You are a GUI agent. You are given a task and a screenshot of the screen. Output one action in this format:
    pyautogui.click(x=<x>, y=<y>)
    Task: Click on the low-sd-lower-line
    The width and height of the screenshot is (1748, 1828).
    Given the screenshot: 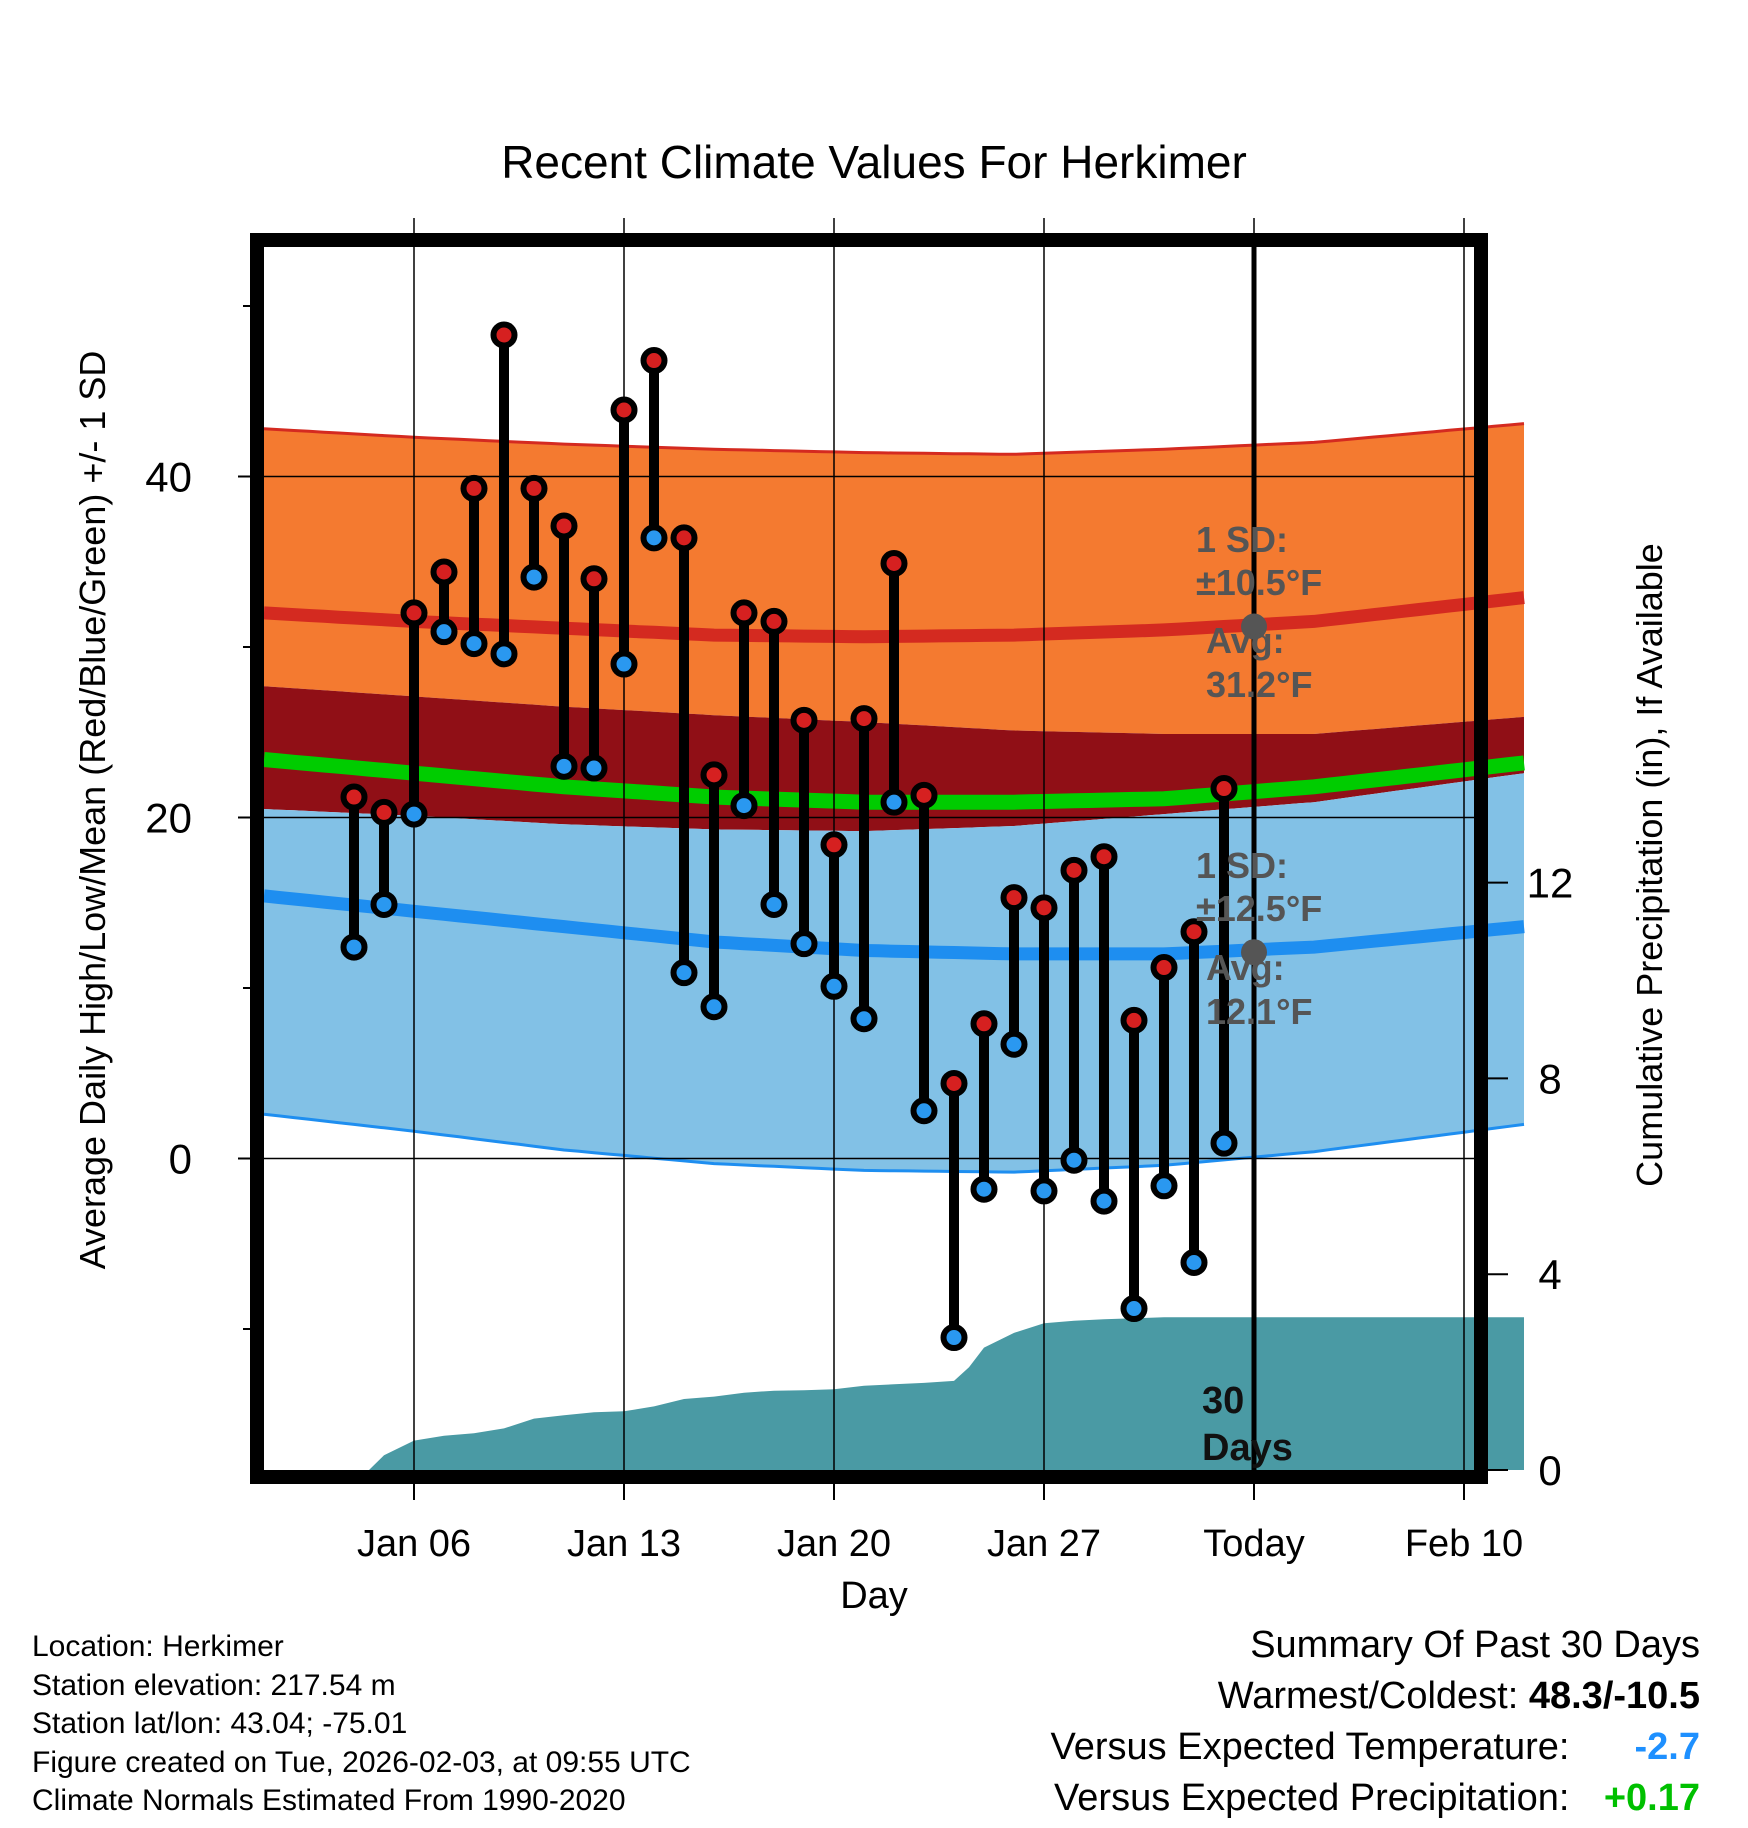 What is the action you would take?
    pyautogui.click(x=894, y=1143)
    